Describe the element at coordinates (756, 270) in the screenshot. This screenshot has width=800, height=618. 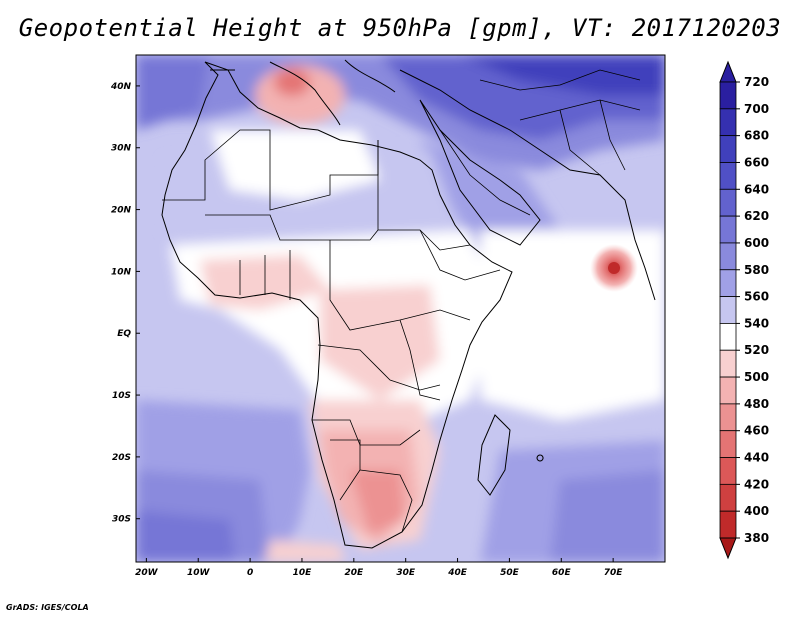
I see `colorbar-label: 580` at that location.